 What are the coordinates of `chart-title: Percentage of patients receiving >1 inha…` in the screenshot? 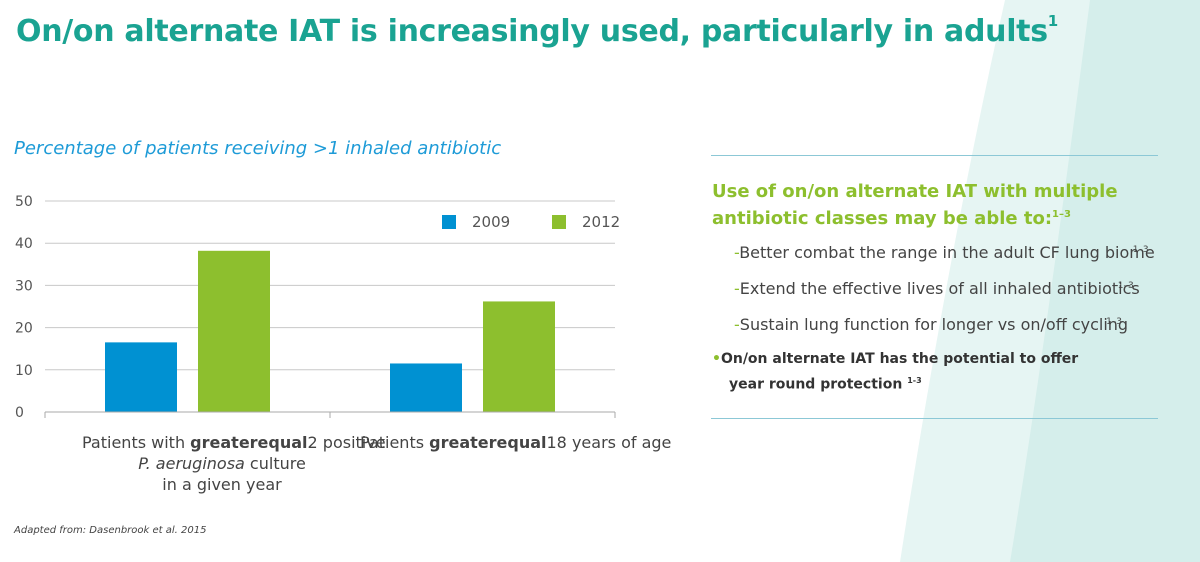 It's located at (258, 148).